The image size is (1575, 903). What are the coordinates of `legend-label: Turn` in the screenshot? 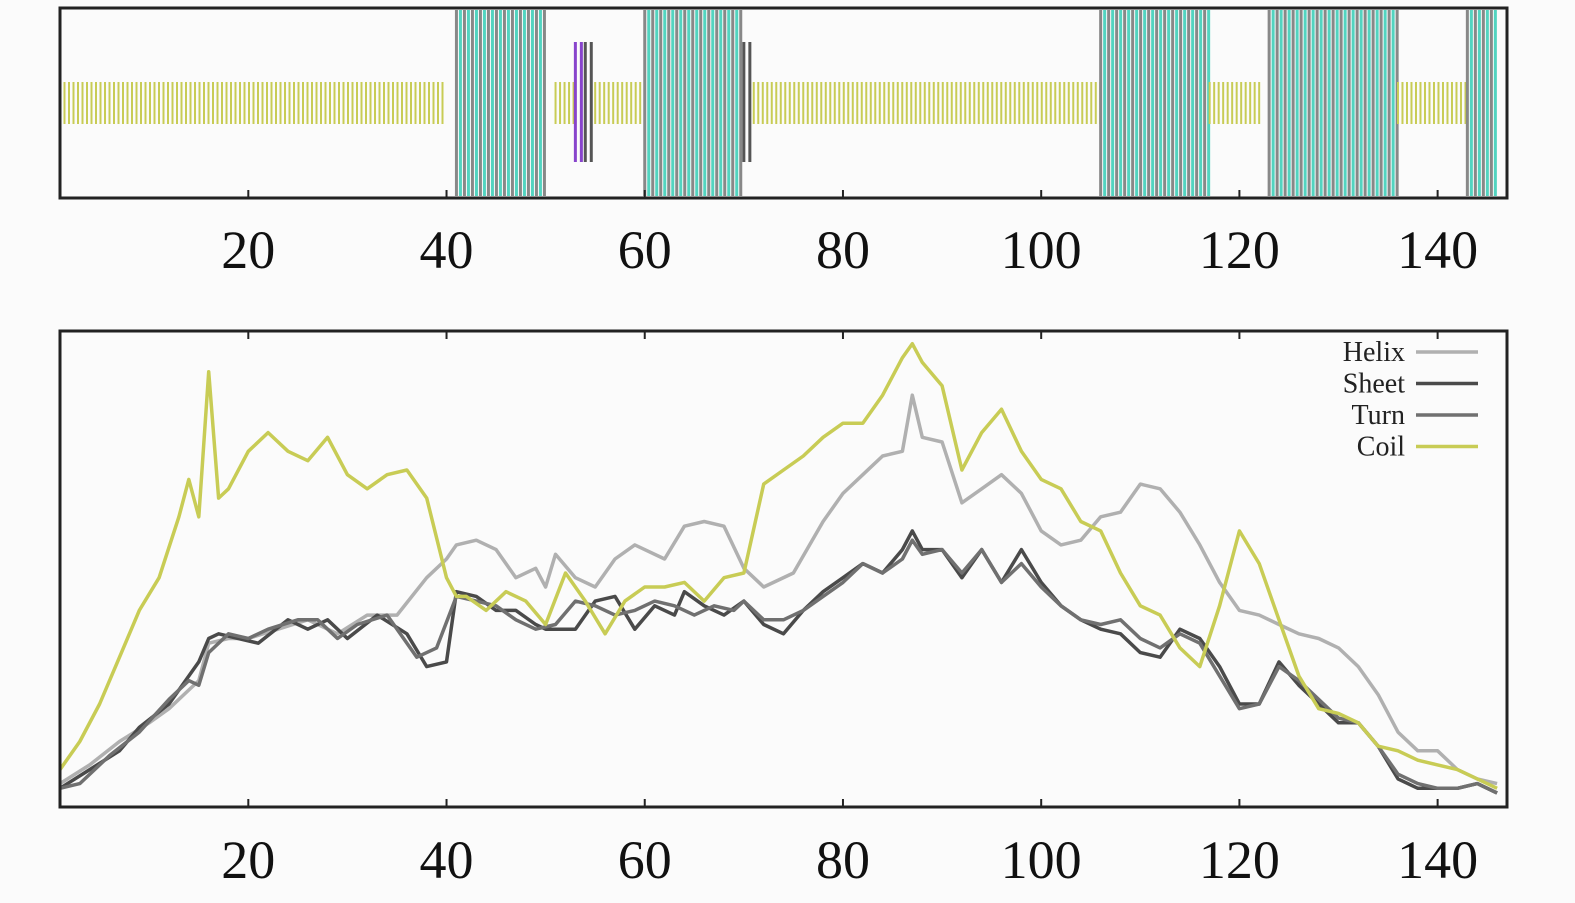 It's located at (1378, 415).